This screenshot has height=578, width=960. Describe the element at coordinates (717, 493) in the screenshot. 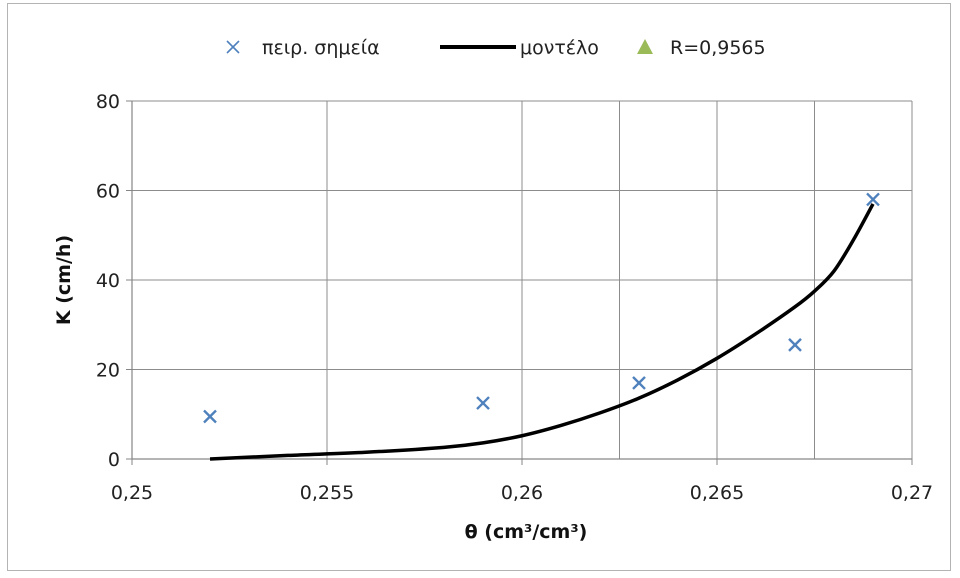

I see `x-tick-label: 0,265` at that location.